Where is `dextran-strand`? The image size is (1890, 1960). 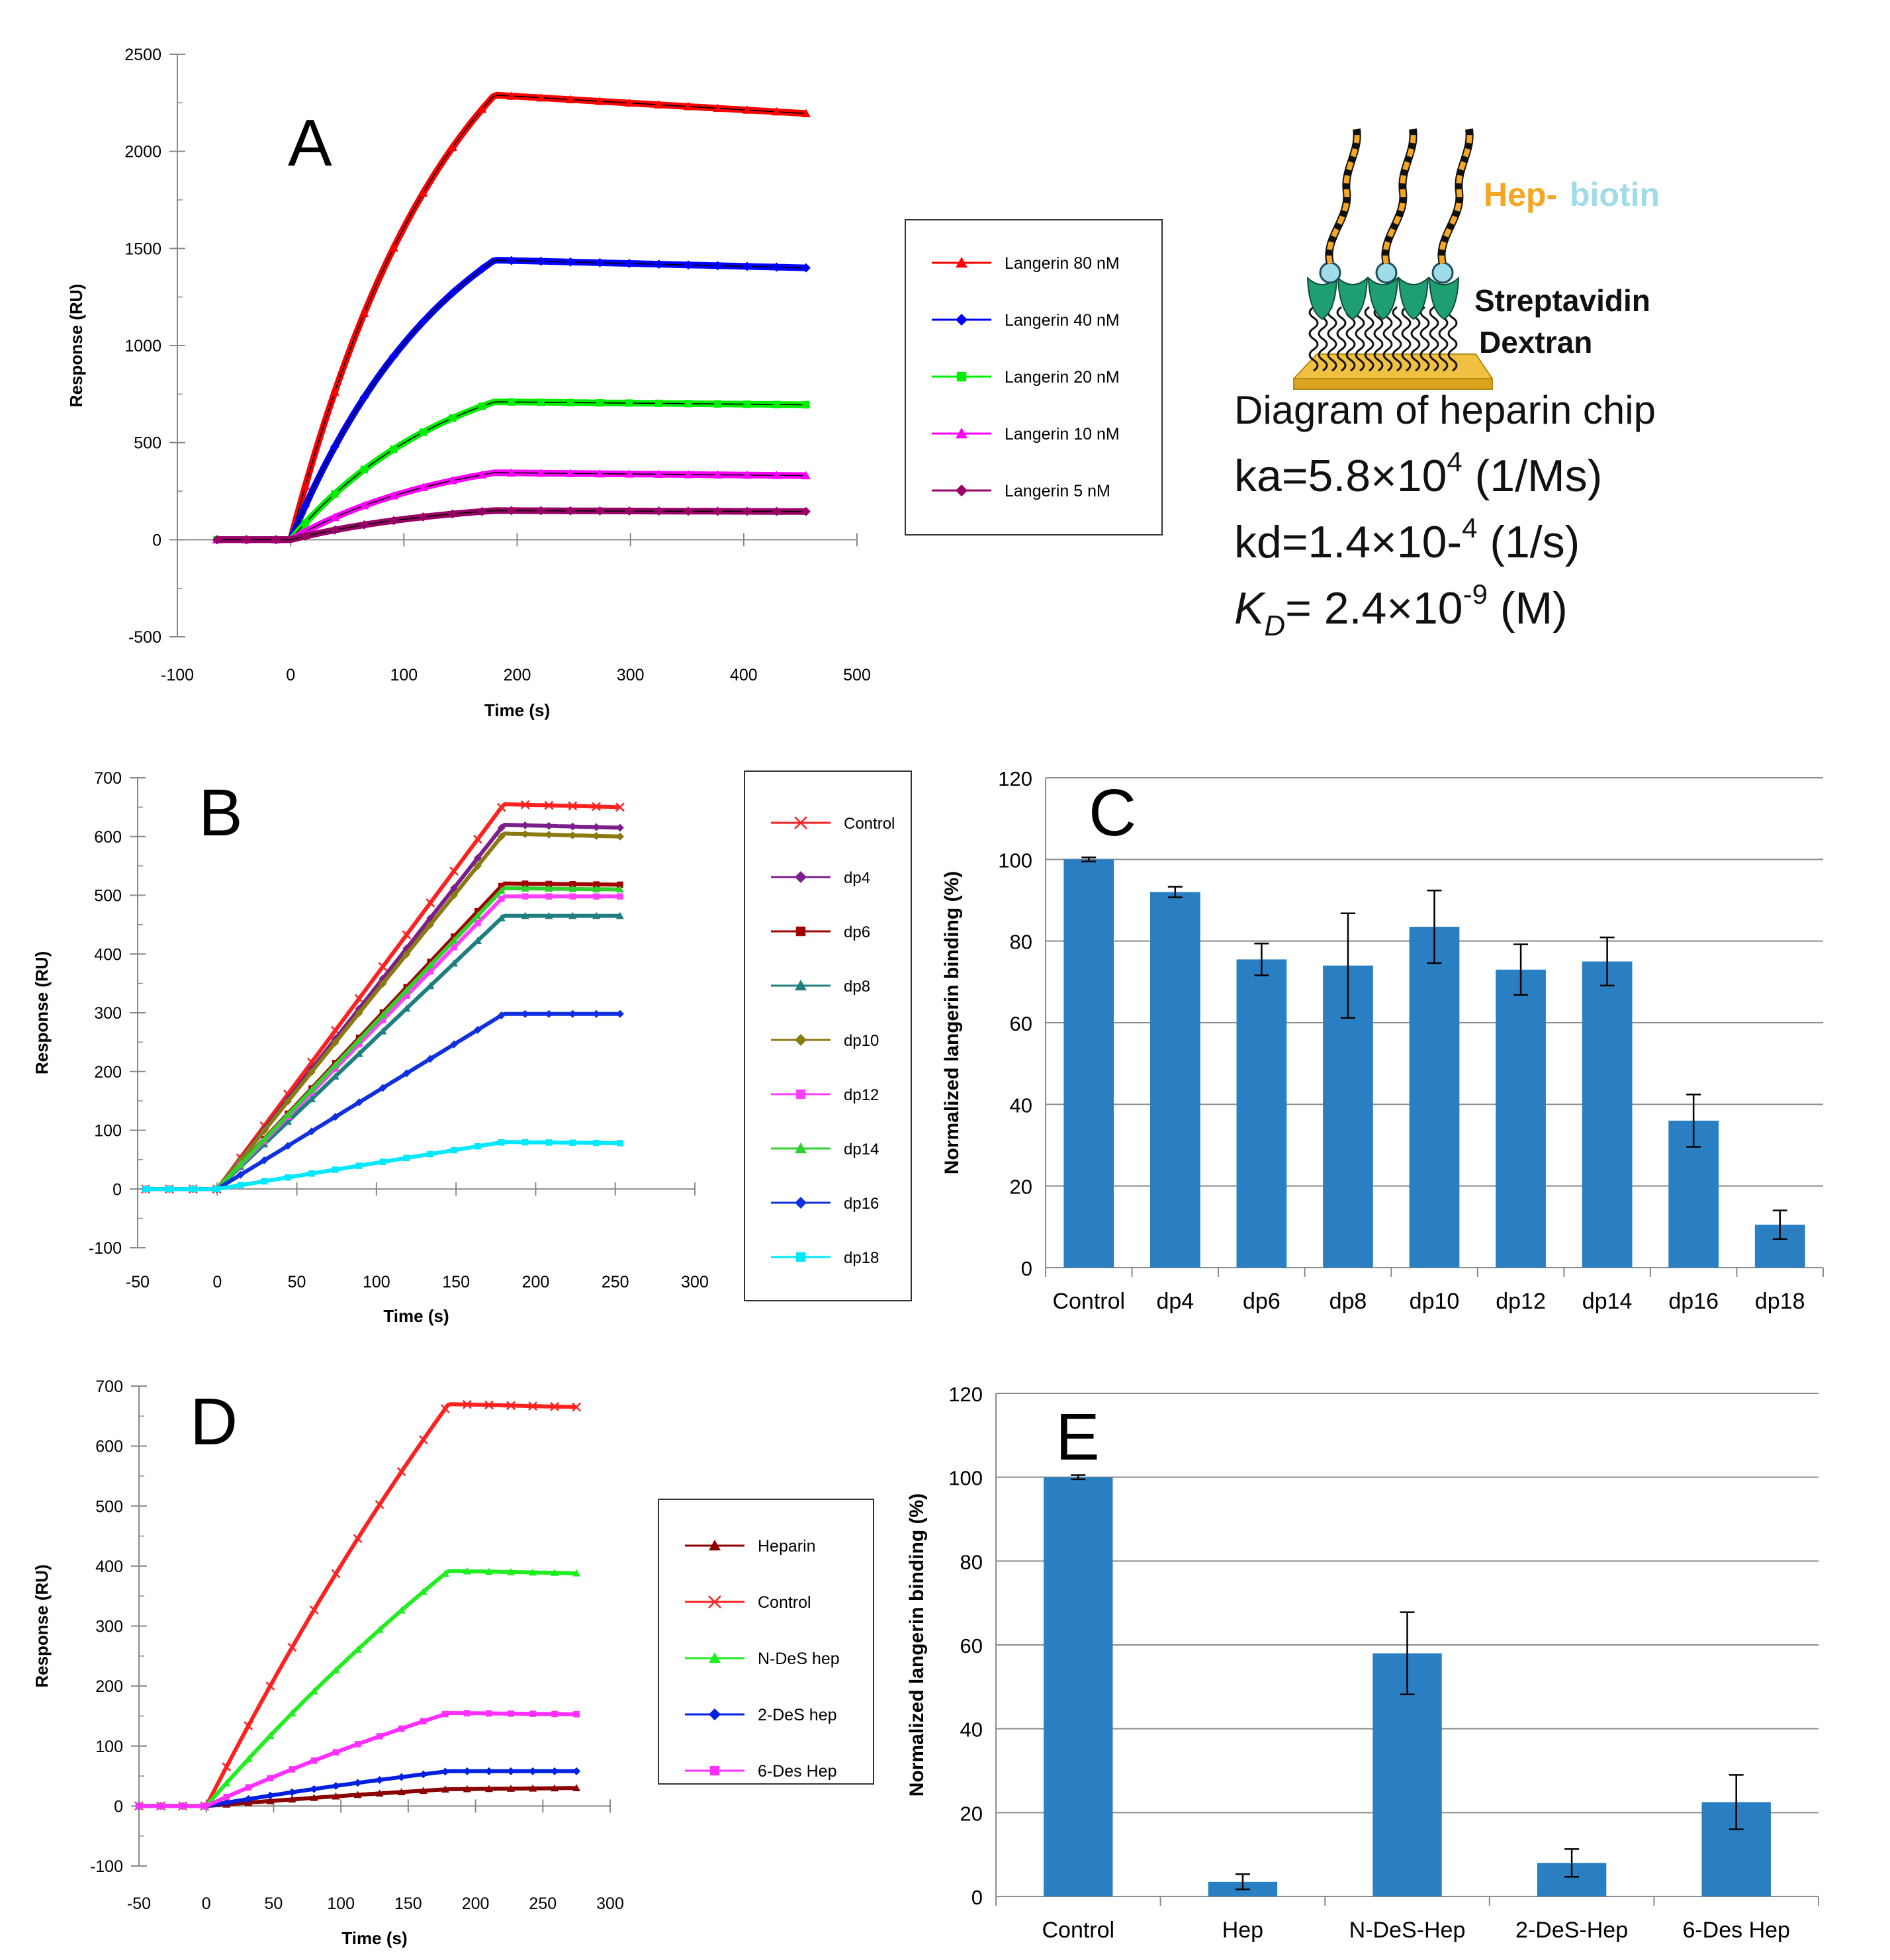
dextran-strand is located at coordinates (1397, 339).